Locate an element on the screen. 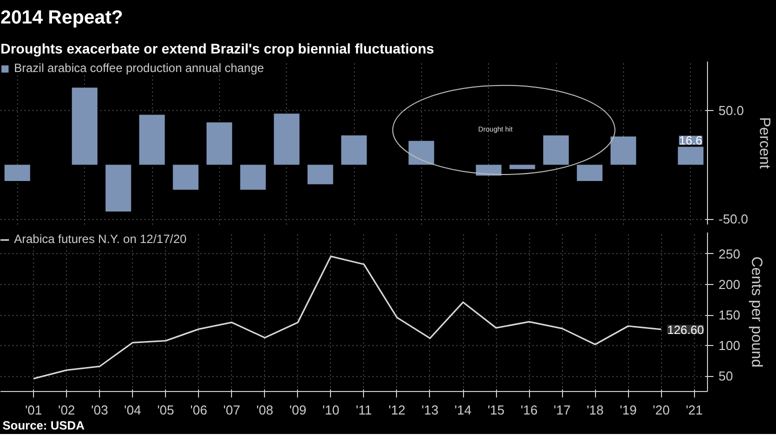 This screenshot has width=776, height=436. x-tick-label: '16 is located at coordinates (529, 410).